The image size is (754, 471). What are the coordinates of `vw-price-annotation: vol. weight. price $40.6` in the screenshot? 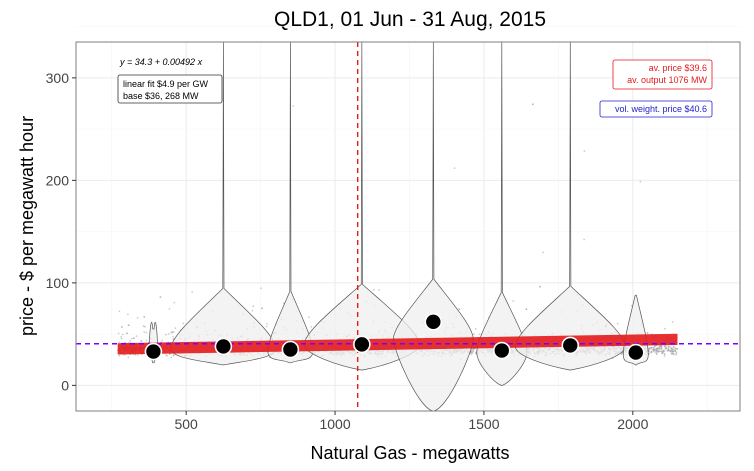 It's located at (656, 109).